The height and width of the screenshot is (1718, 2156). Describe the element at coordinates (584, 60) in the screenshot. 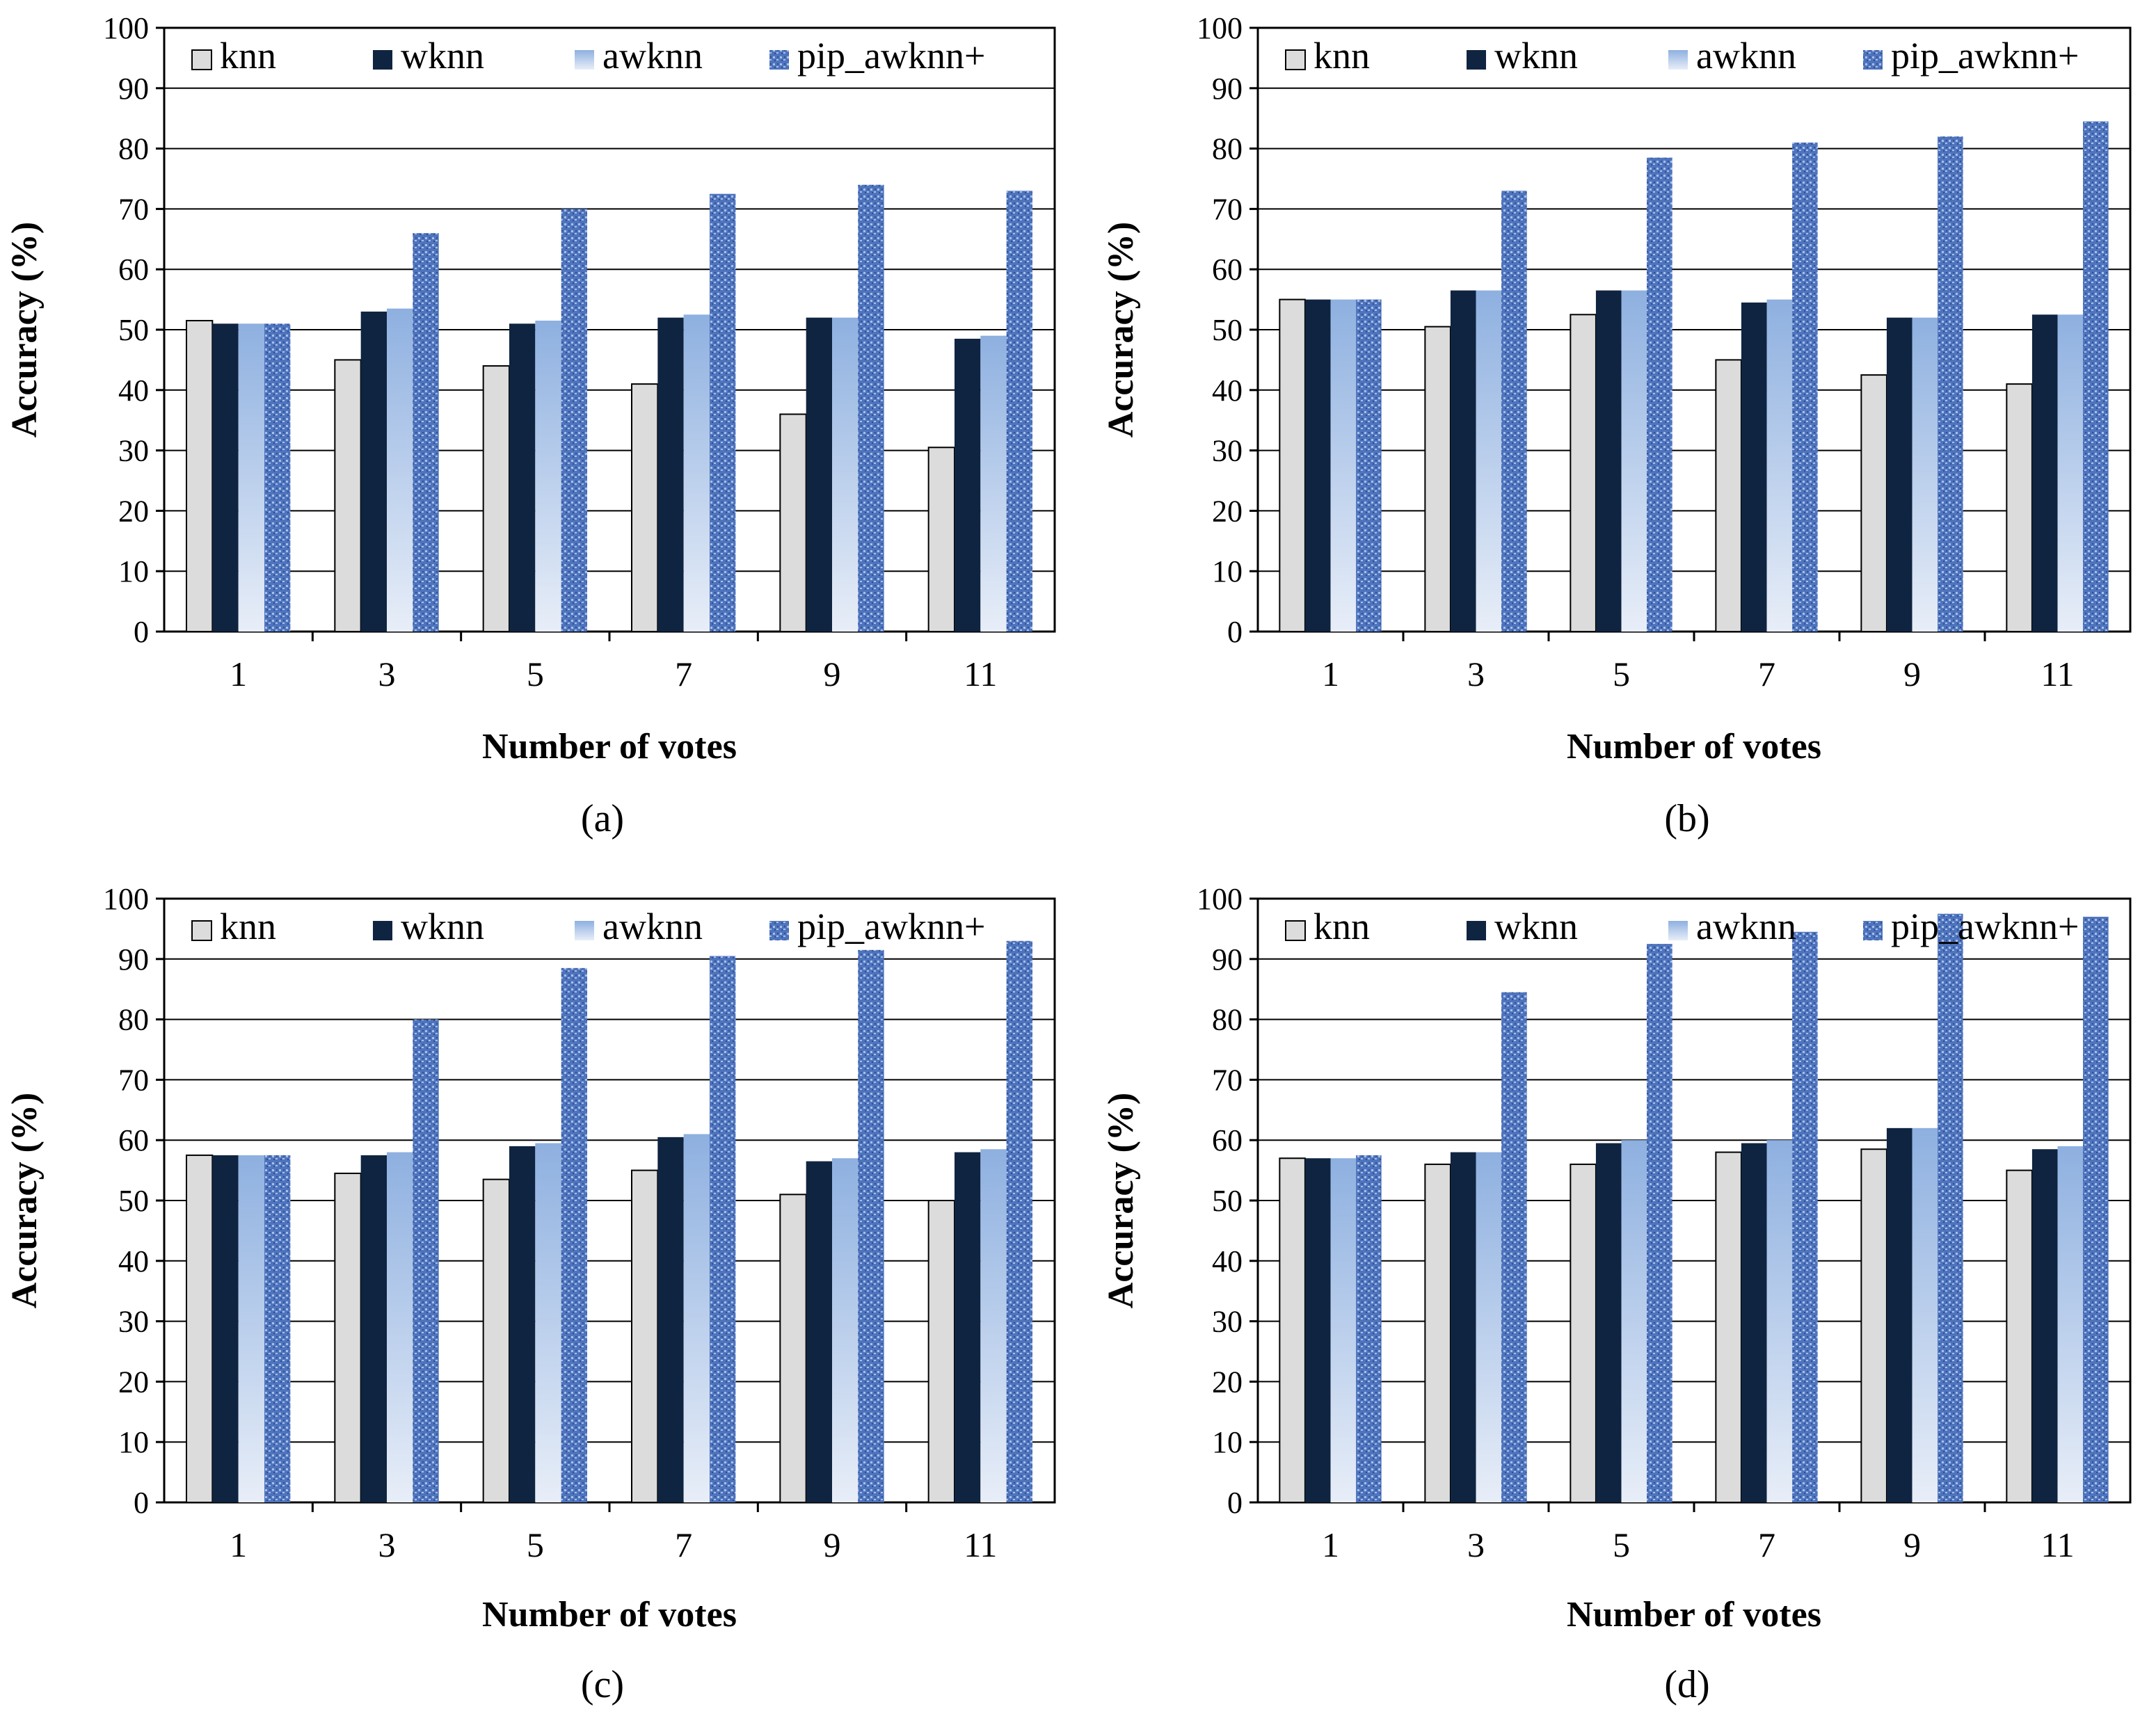

I see `legend-swatch-awknn` at that location.